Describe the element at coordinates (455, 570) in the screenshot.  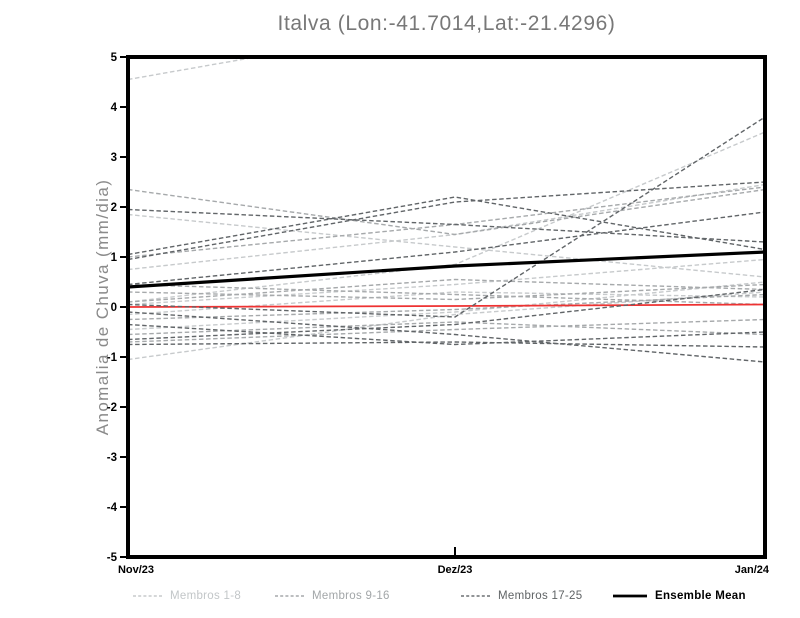
I see `x-tick-label: Dez/23` at that location.